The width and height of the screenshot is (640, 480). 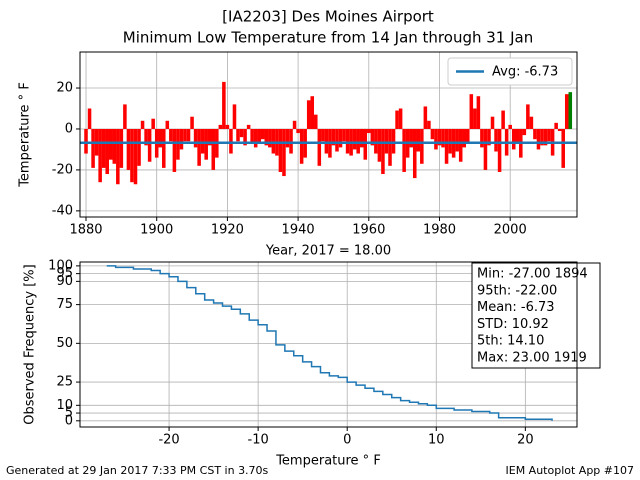 I want to click on stats-line: 5th: 14.10, so click(x=510, y=341).